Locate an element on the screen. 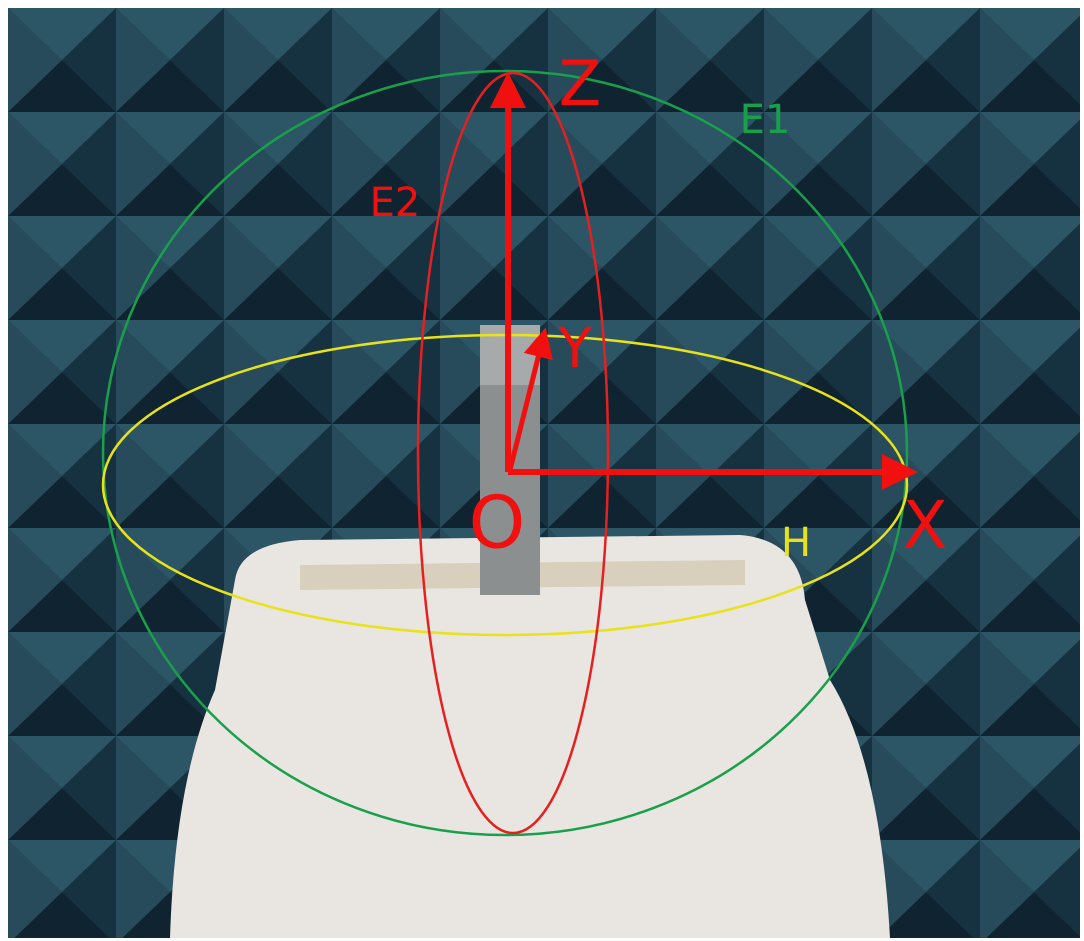  h-label: H is located at coordinates (796, 543).